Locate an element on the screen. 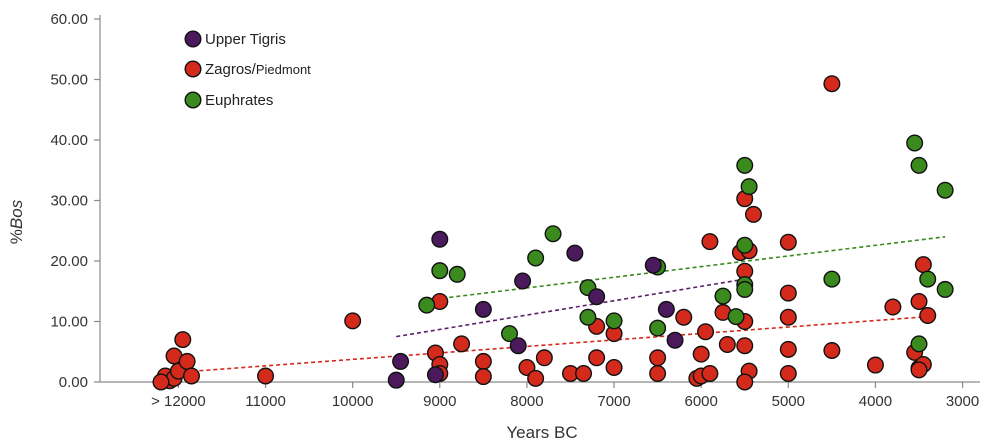 The width and height of the screenshot is (993, 444). y-tick-label: 0.00 is located at coordinates (73, 382).